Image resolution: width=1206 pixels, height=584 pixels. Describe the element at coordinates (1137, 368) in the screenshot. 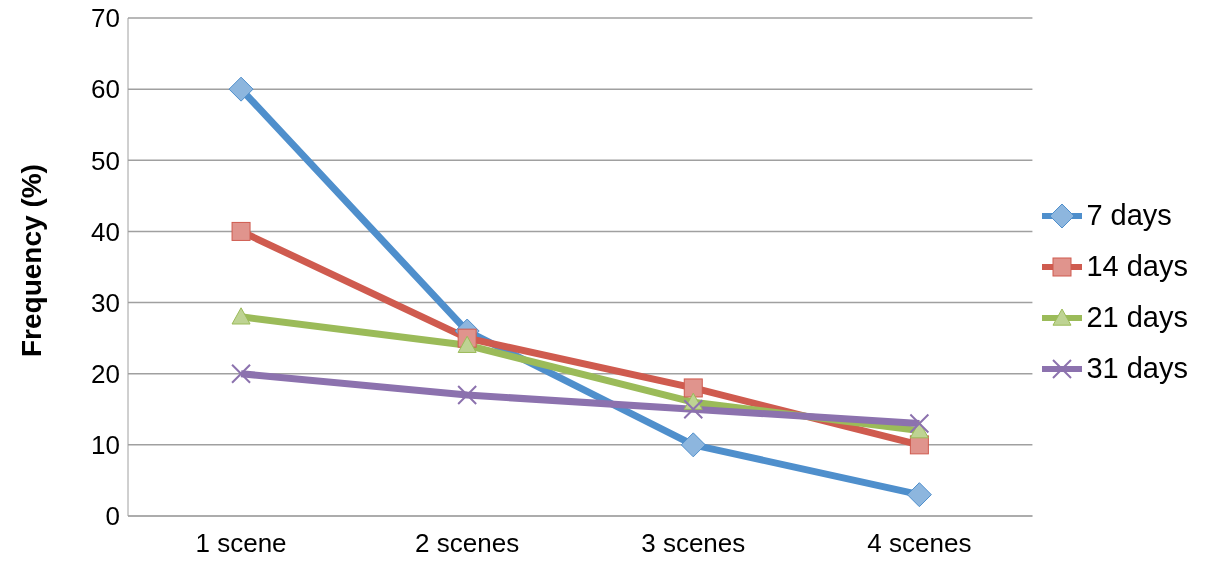

I see `legend-label: 31 days` at that location.